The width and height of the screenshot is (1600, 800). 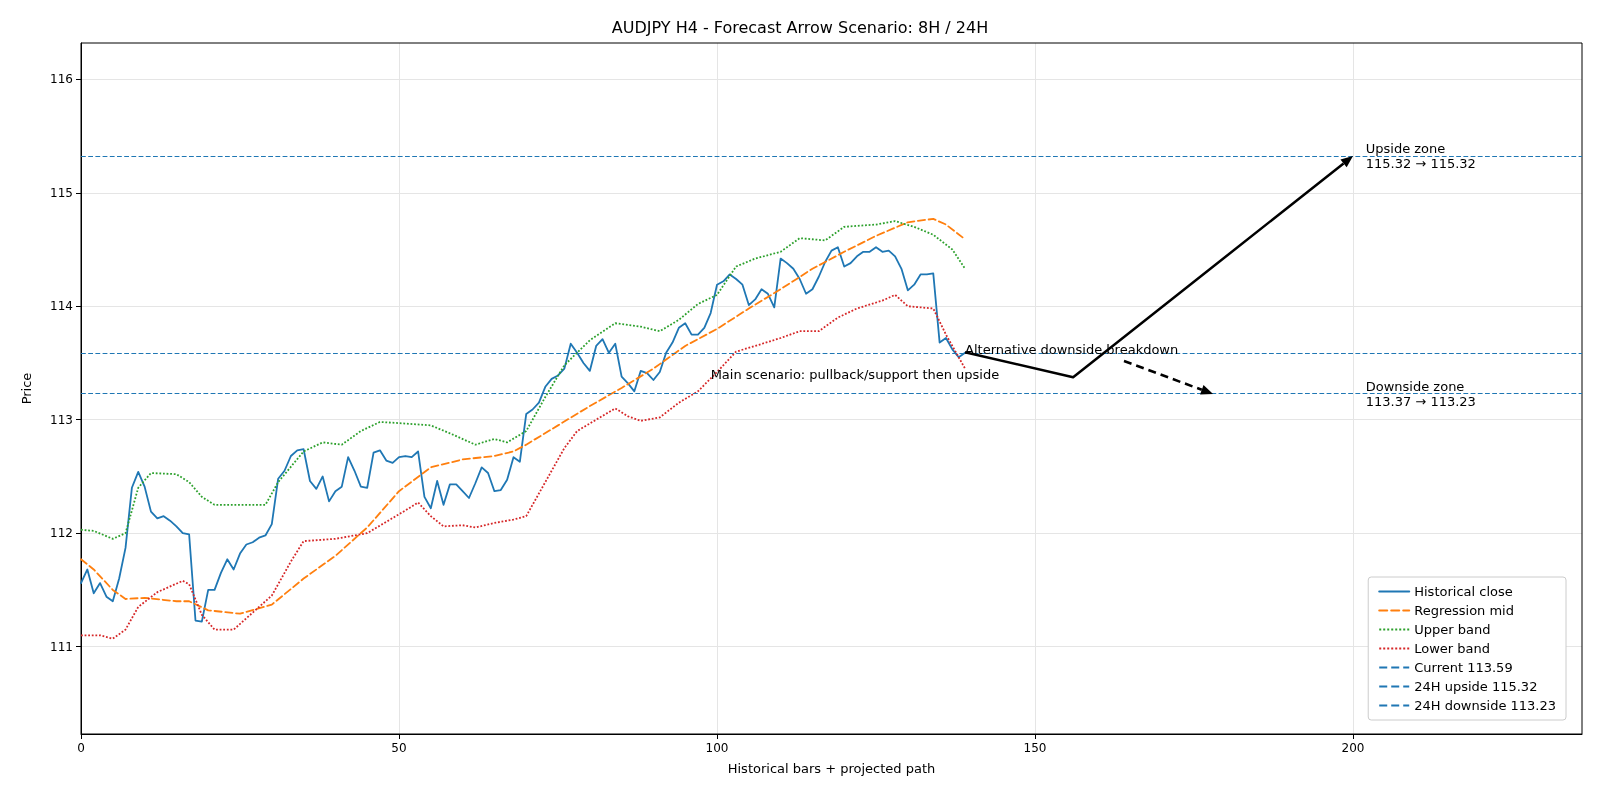 I want to click on annotation: Alternative downside breakdown, so click(x=1072, y=349).